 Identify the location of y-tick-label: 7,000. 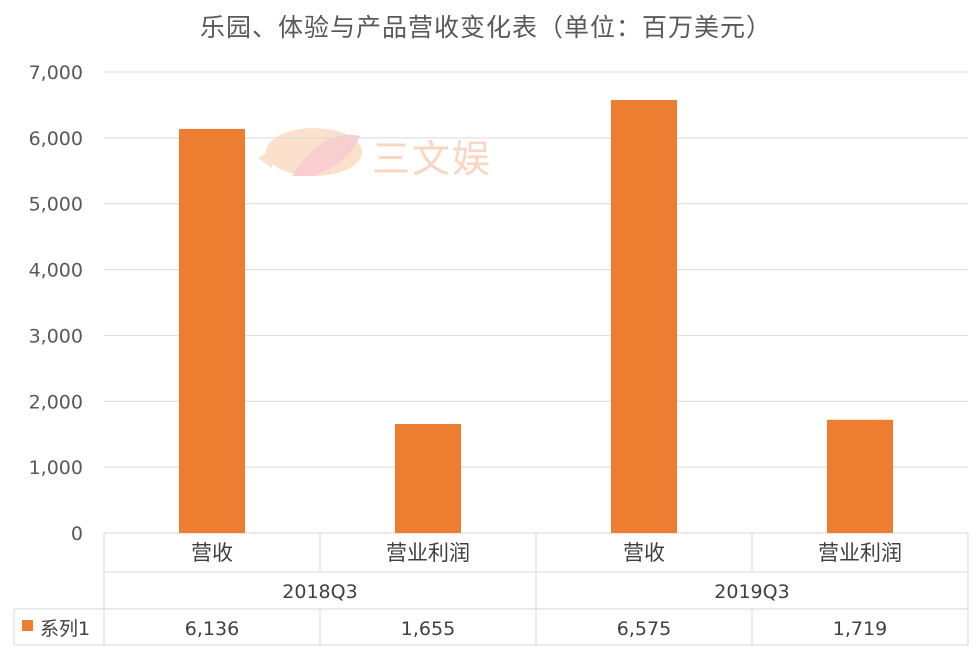
(56, 73).